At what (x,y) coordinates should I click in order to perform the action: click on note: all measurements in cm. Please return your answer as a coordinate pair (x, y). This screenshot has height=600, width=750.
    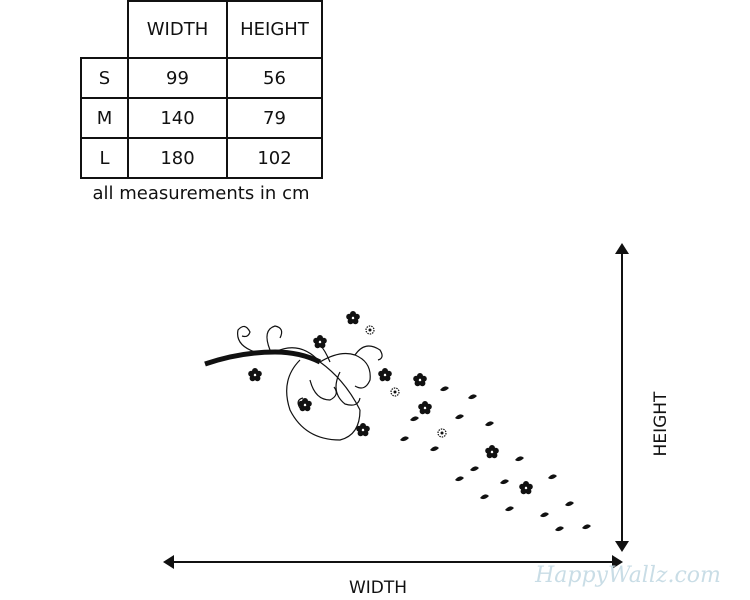
    Looking at the image, I should click on (201, 193).